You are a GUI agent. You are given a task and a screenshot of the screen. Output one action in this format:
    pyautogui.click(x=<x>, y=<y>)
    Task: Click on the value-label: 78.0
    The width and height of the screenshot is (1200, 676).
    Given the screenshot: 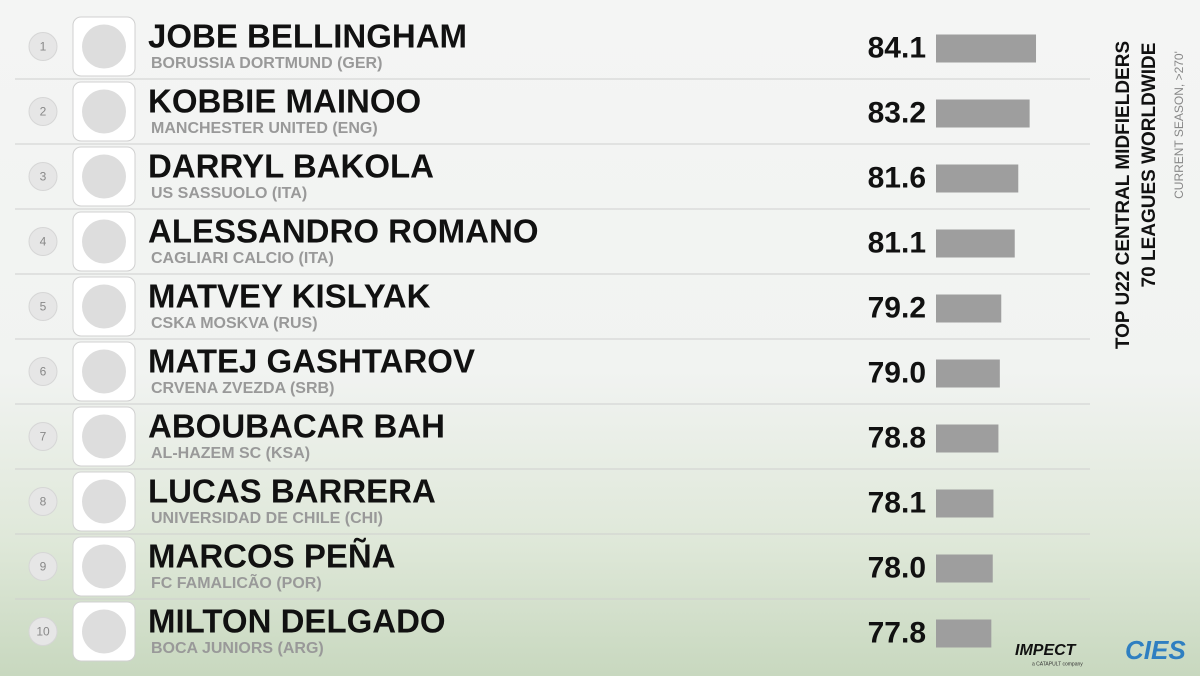 What is the action you would take?
    pyautogui.click(x=897, y=567)
    